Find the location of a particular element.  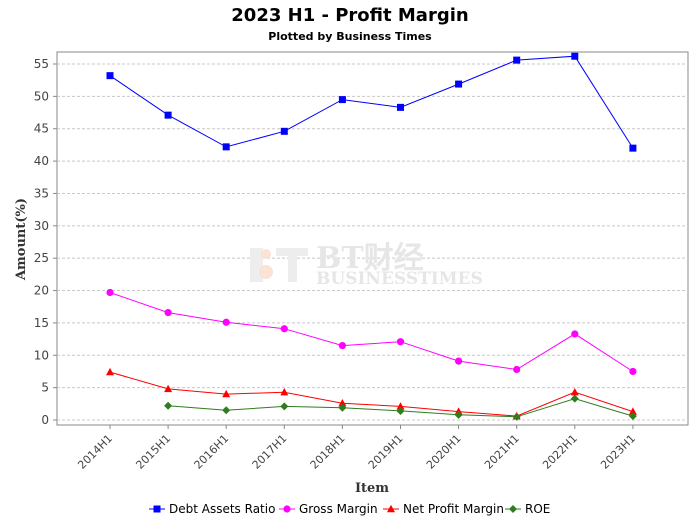

watermark-brand-text: BUSINESSTIMES is located at coordinates (399, 279).